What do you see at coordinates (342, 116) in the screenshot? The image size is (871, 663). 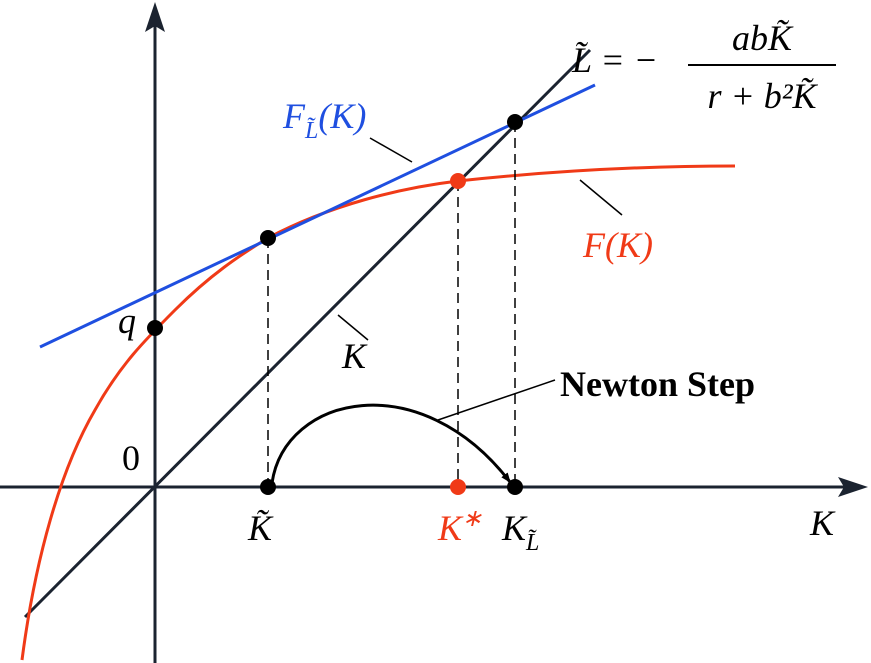 I see `label-arg: (K)` at bounding box center [342, 116].